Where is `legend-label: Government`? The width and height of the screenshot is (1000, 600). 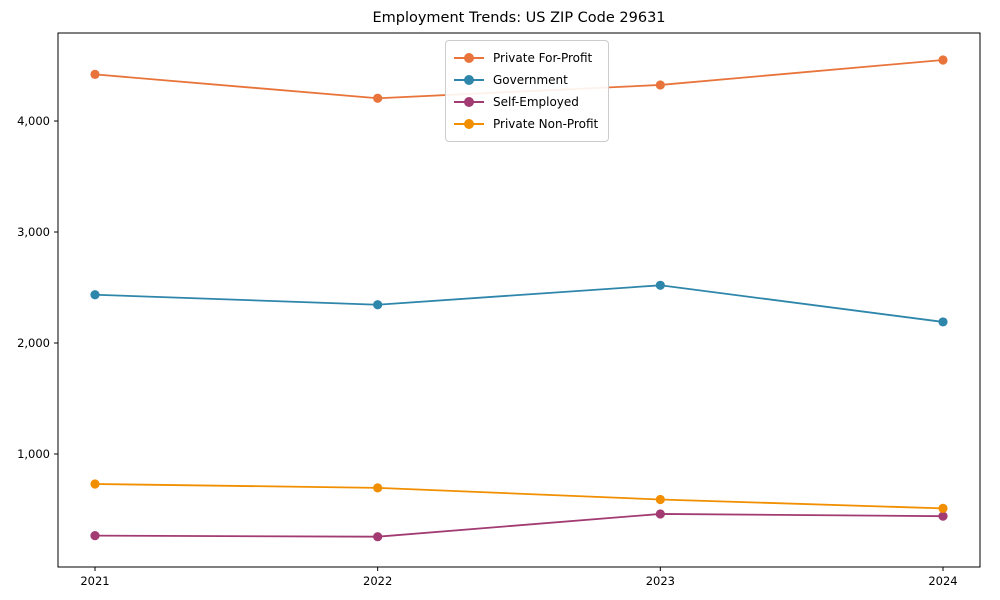
legend-label: Government is located at coordinates (530, 80).